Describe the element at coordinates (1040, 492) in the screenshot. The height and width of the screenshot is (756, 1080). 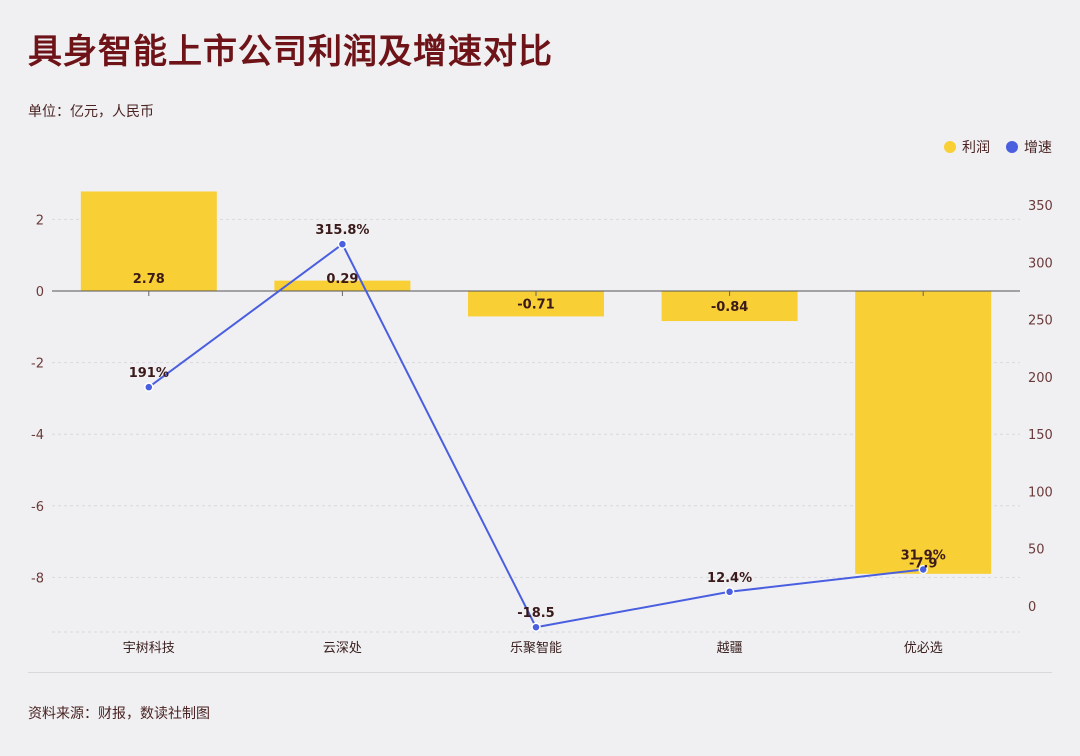
I see `y-right-tick-label: 100` at that location.